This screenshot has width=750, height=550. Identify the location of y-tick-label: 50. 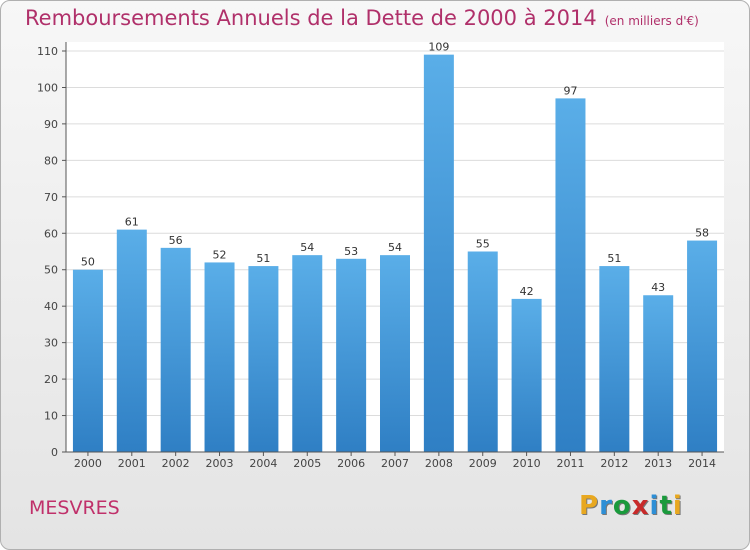
(51, 270).